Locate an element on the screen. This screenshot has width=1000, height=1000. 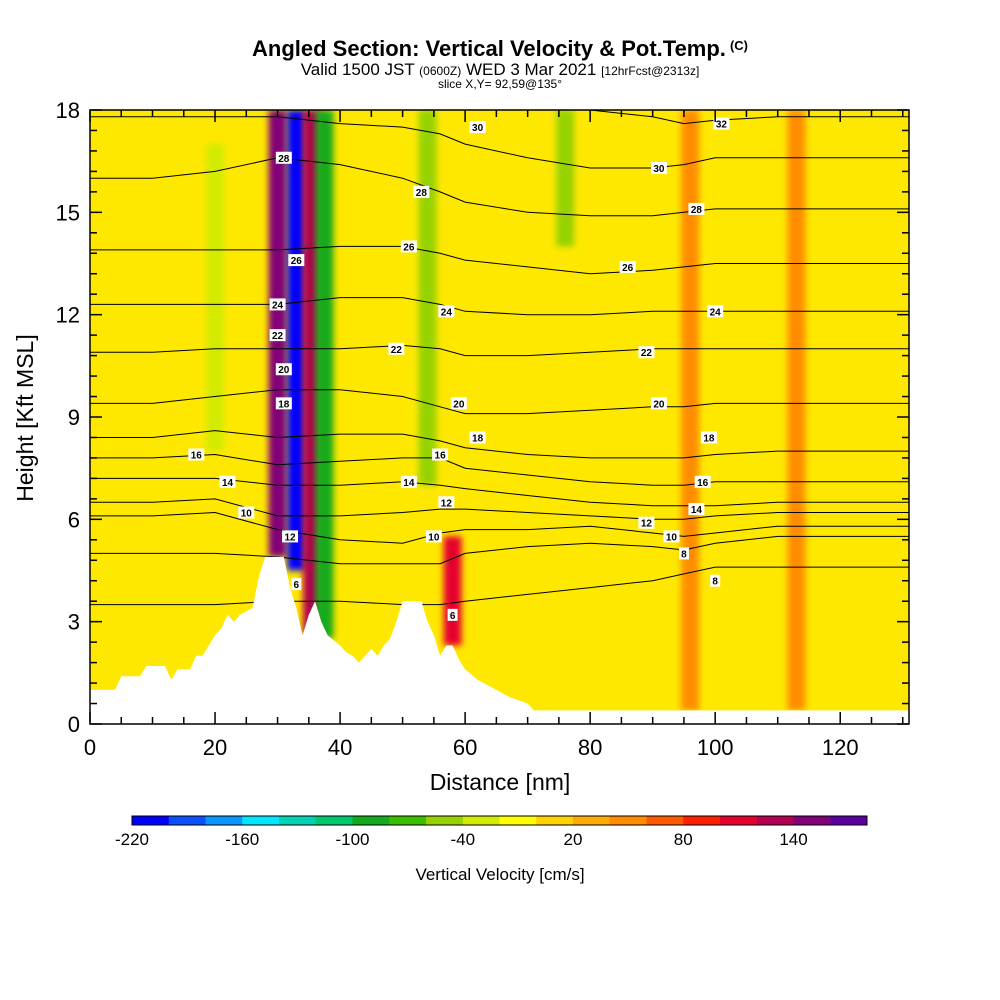
contour-label: 16 is located at coordinates (440, 455).